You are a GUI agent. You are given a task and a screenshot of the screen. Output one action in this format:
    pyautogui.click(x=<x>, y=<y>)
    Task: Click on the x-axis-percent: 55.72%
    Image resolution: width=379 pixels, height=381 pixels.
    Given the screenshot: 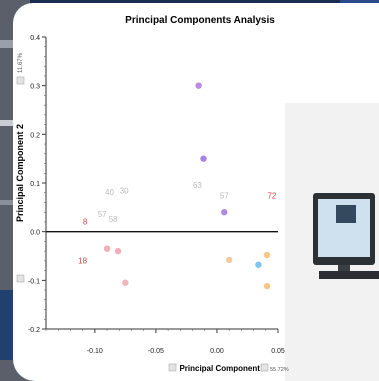 What is the action you would take?
    pyautogui.click(x=279, y=370)
    